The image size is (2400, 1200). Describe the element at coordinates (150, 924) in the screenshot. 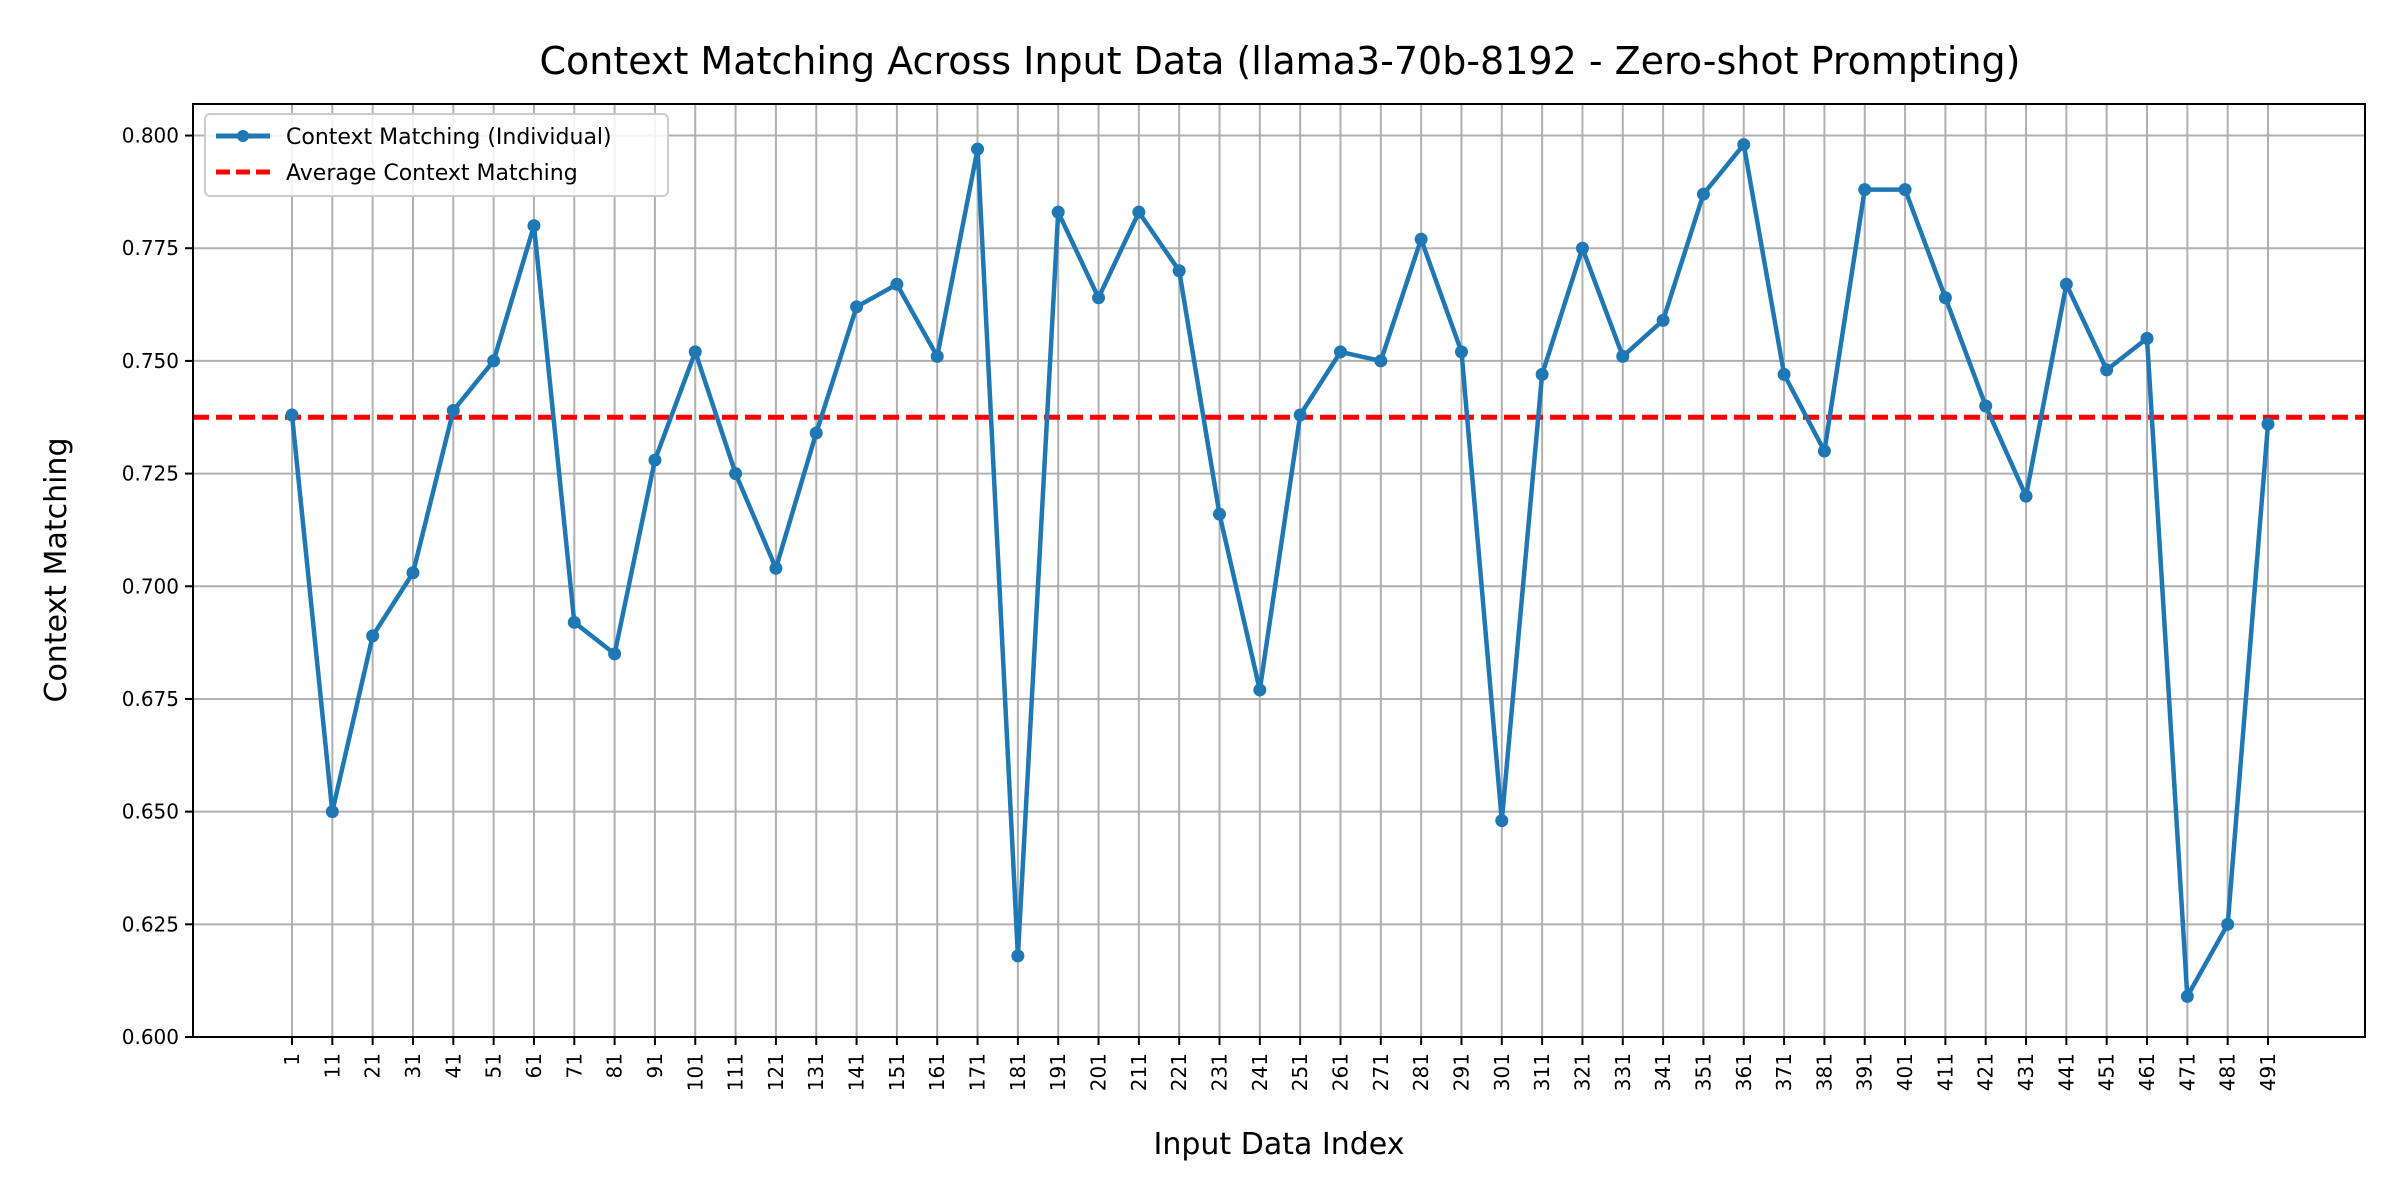

I see `y-tick-label: 0.625` at that location.